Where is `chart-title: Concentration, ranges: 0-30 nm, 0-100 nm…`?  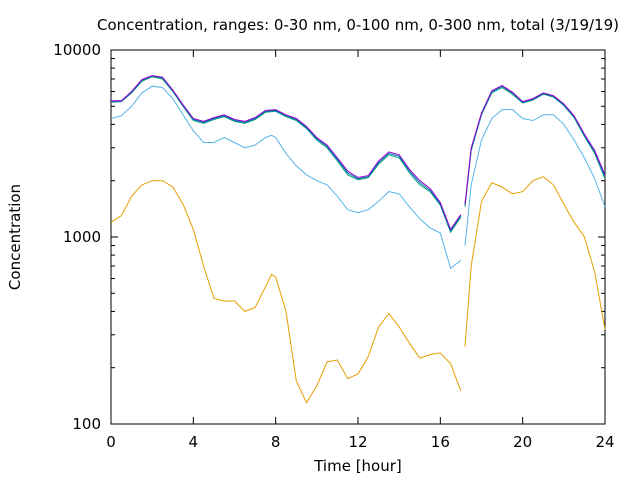
chart-title: Concentration, ranges: 0-30 nm, 0-100 nm… is located at coordinates (358, 25).